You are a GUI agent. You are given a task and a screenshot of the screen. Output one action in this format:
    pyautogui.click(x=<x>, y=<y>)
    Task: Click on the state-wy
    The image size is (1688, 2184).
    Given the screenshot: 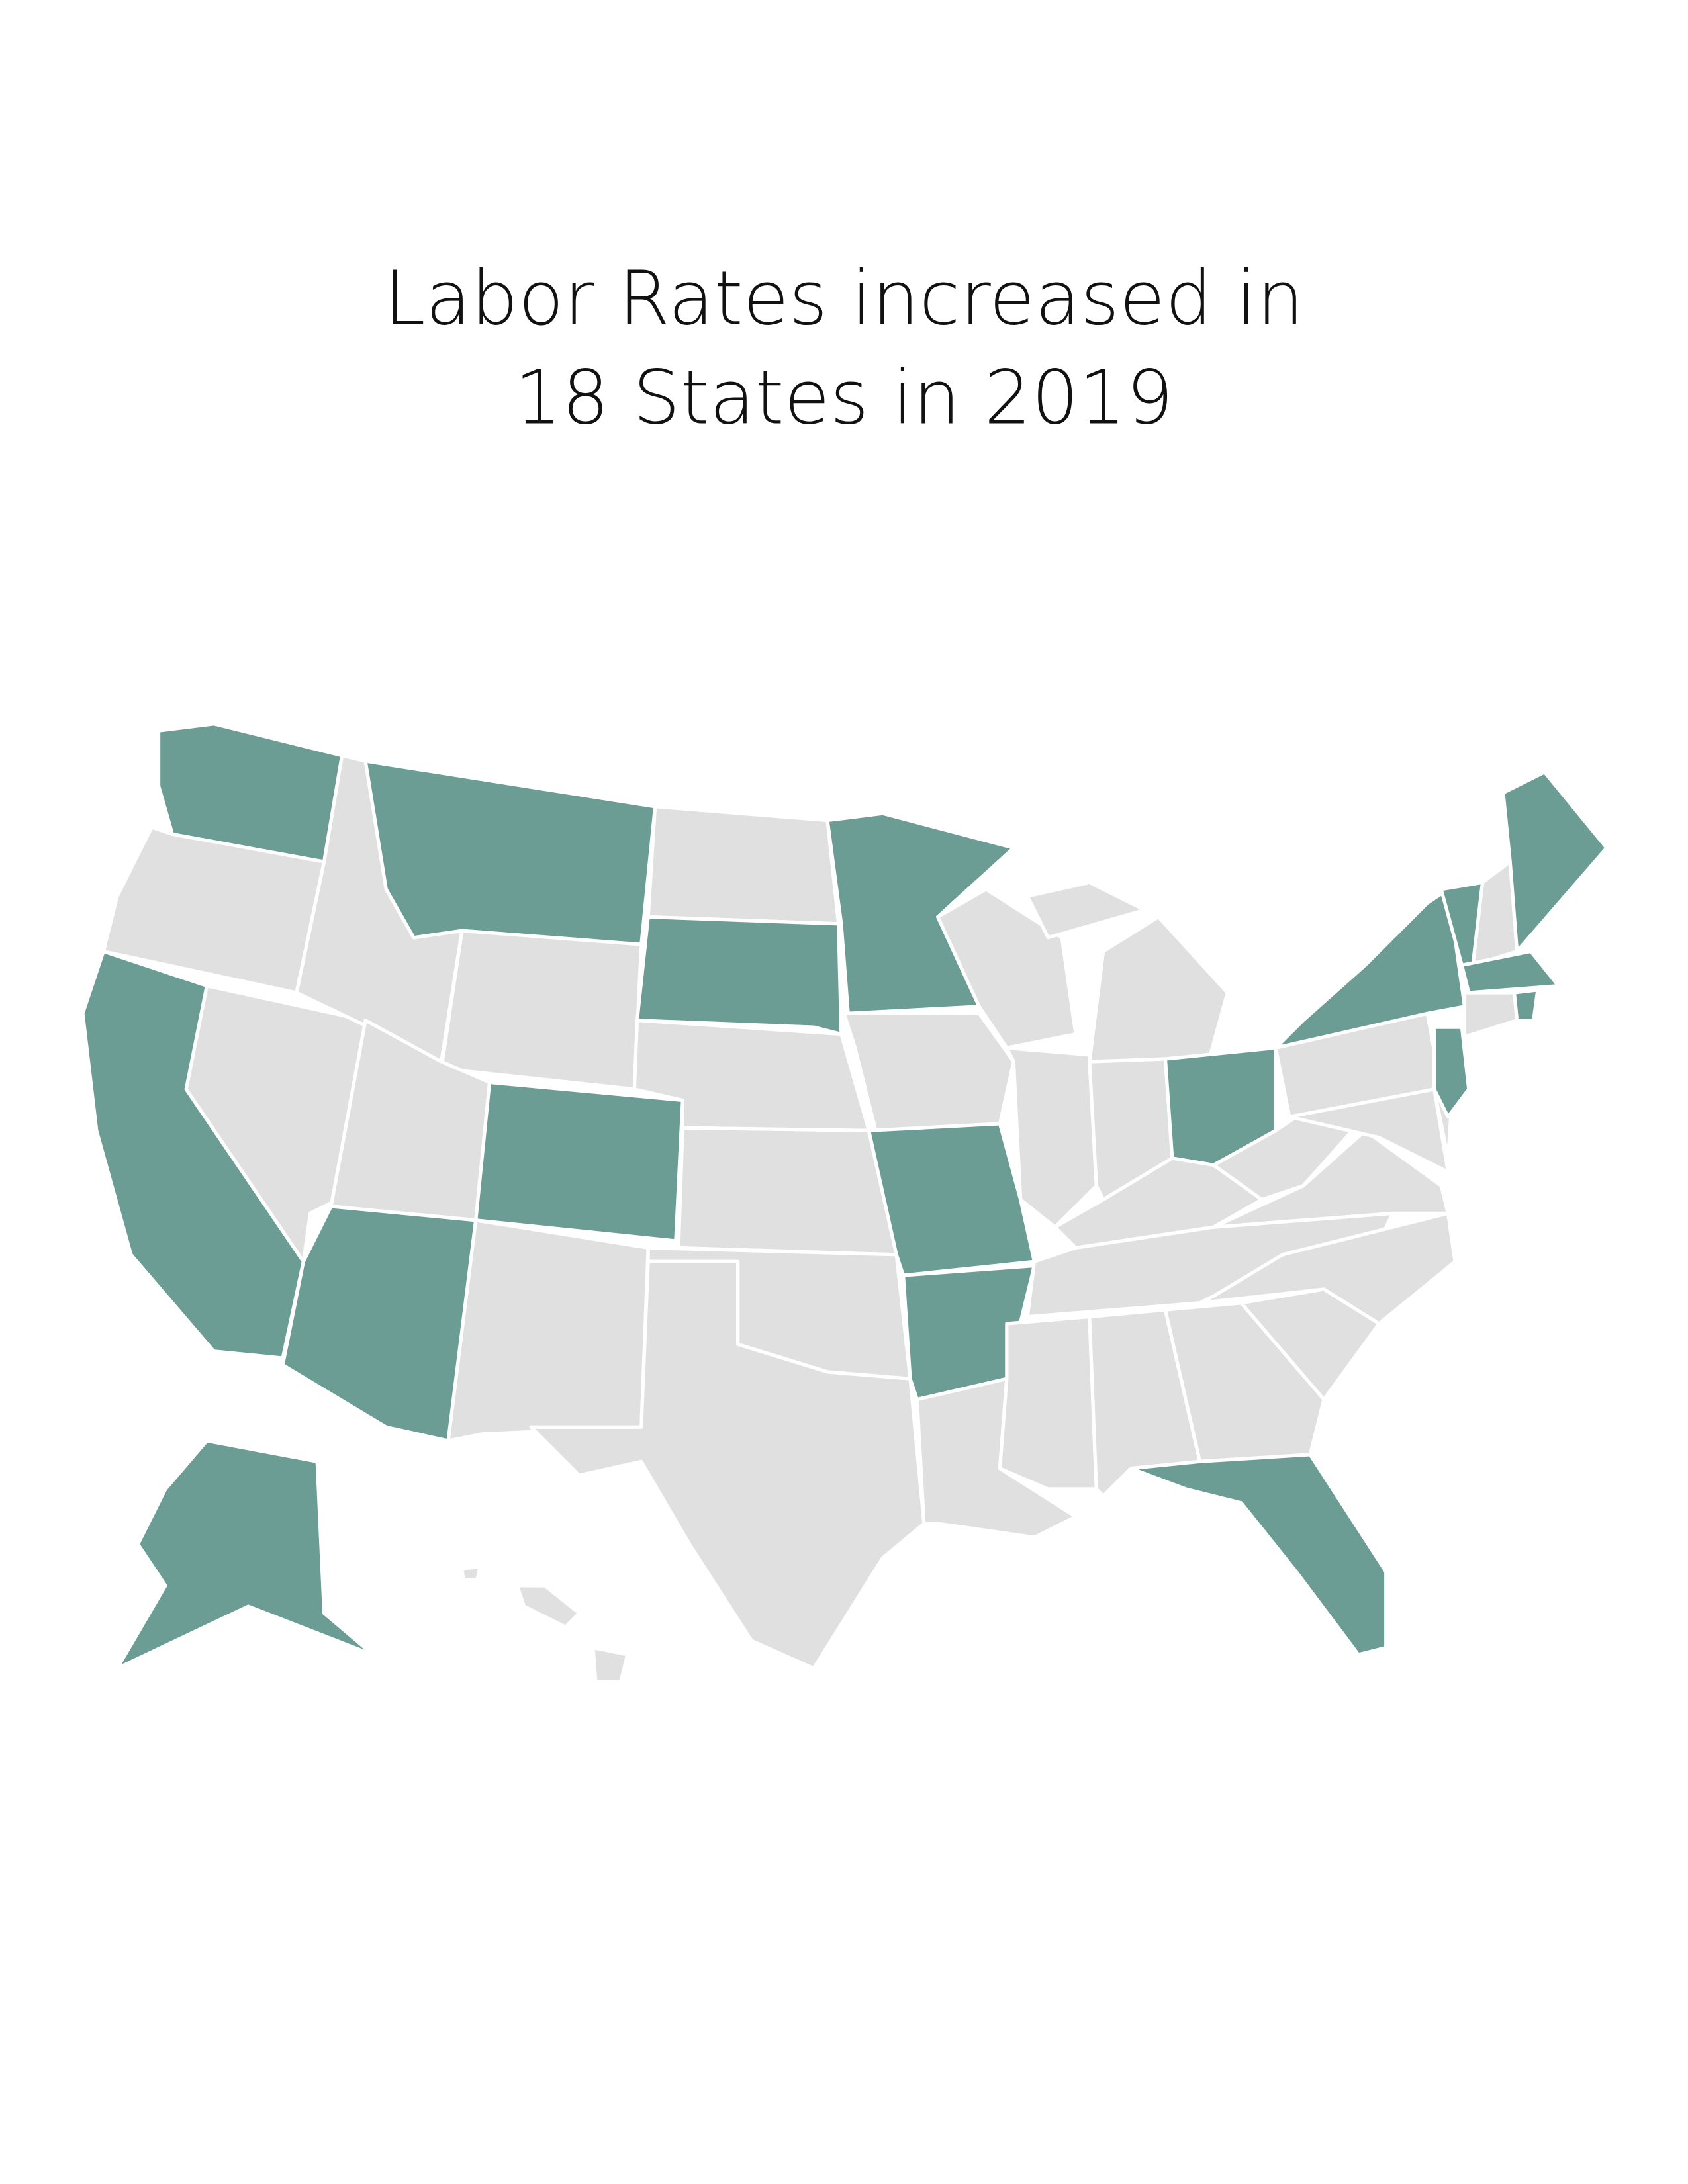 What is the action you would take?
    pyautogui.click(x=541, y=1010)
    